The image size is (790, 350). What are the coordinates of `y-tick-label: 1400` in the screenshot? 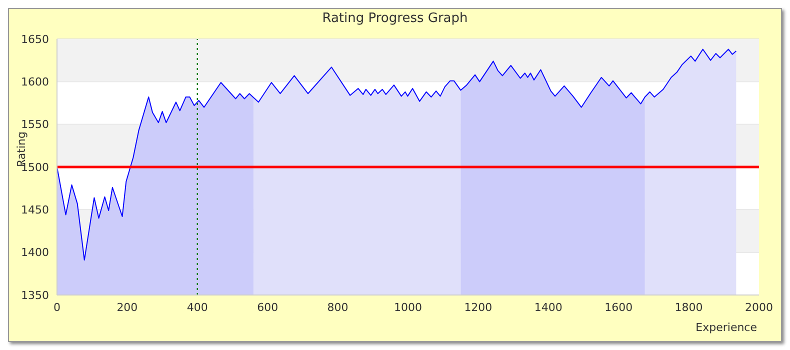 It's located at (35, 253).